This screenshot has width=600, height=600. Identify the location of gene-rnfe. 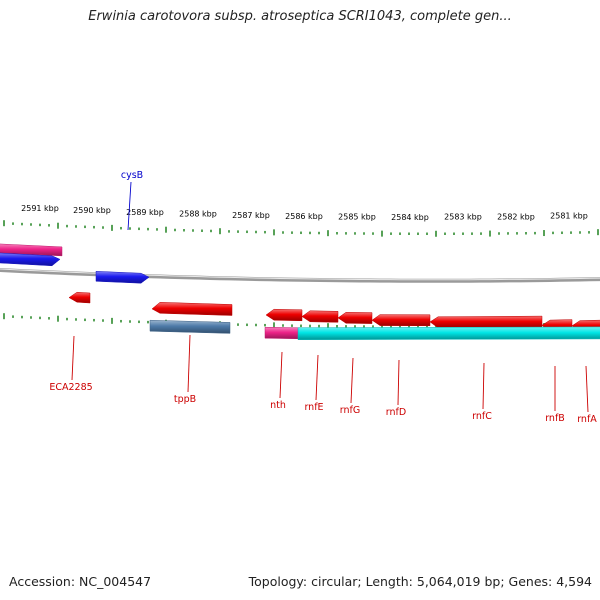
(320, 316).